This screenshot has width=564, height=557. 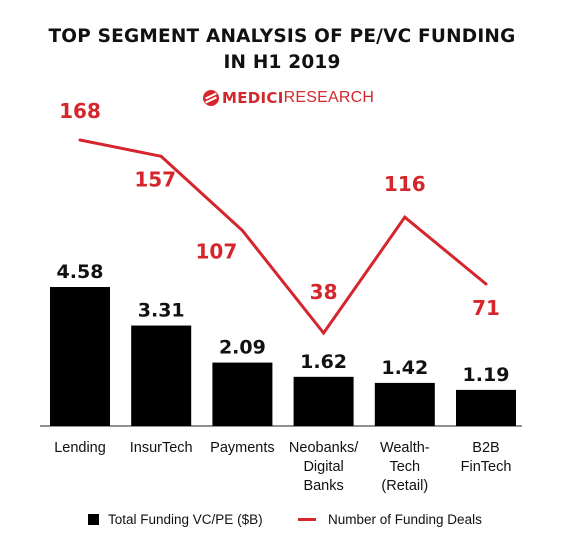 What do you see at coordinates (324, 448) in the screenshot?
I see `x-tick-label: Neobanks/` at bounding box center [324, 448].